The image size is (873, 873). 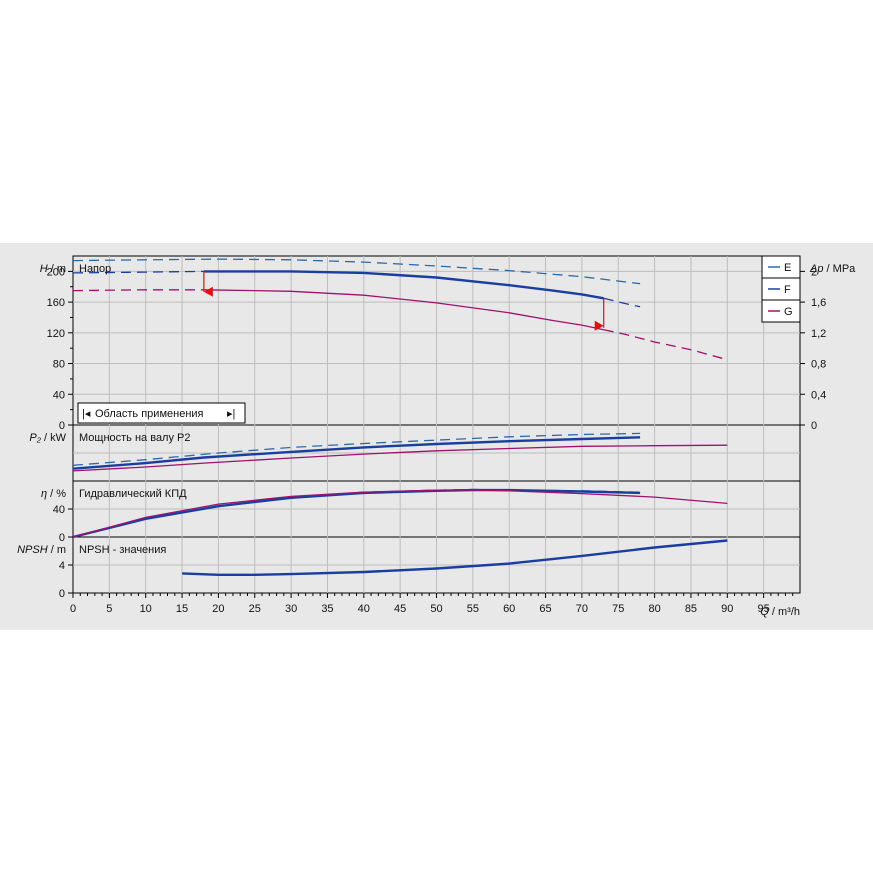 I want to click on efficiency-curve-f-bold, so click(x=356, y=513).